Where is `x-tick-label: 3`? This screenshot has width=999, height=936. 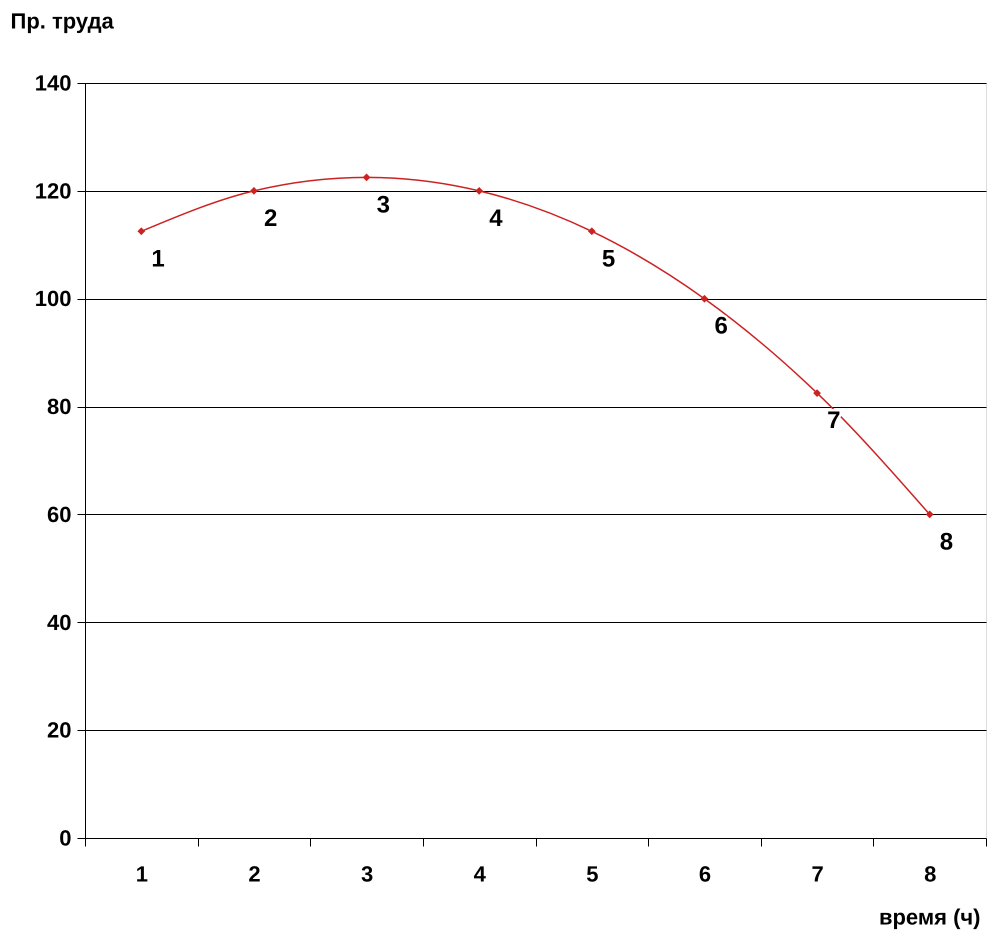 x-tick-label: 3 is located at coordinates (367, 874).